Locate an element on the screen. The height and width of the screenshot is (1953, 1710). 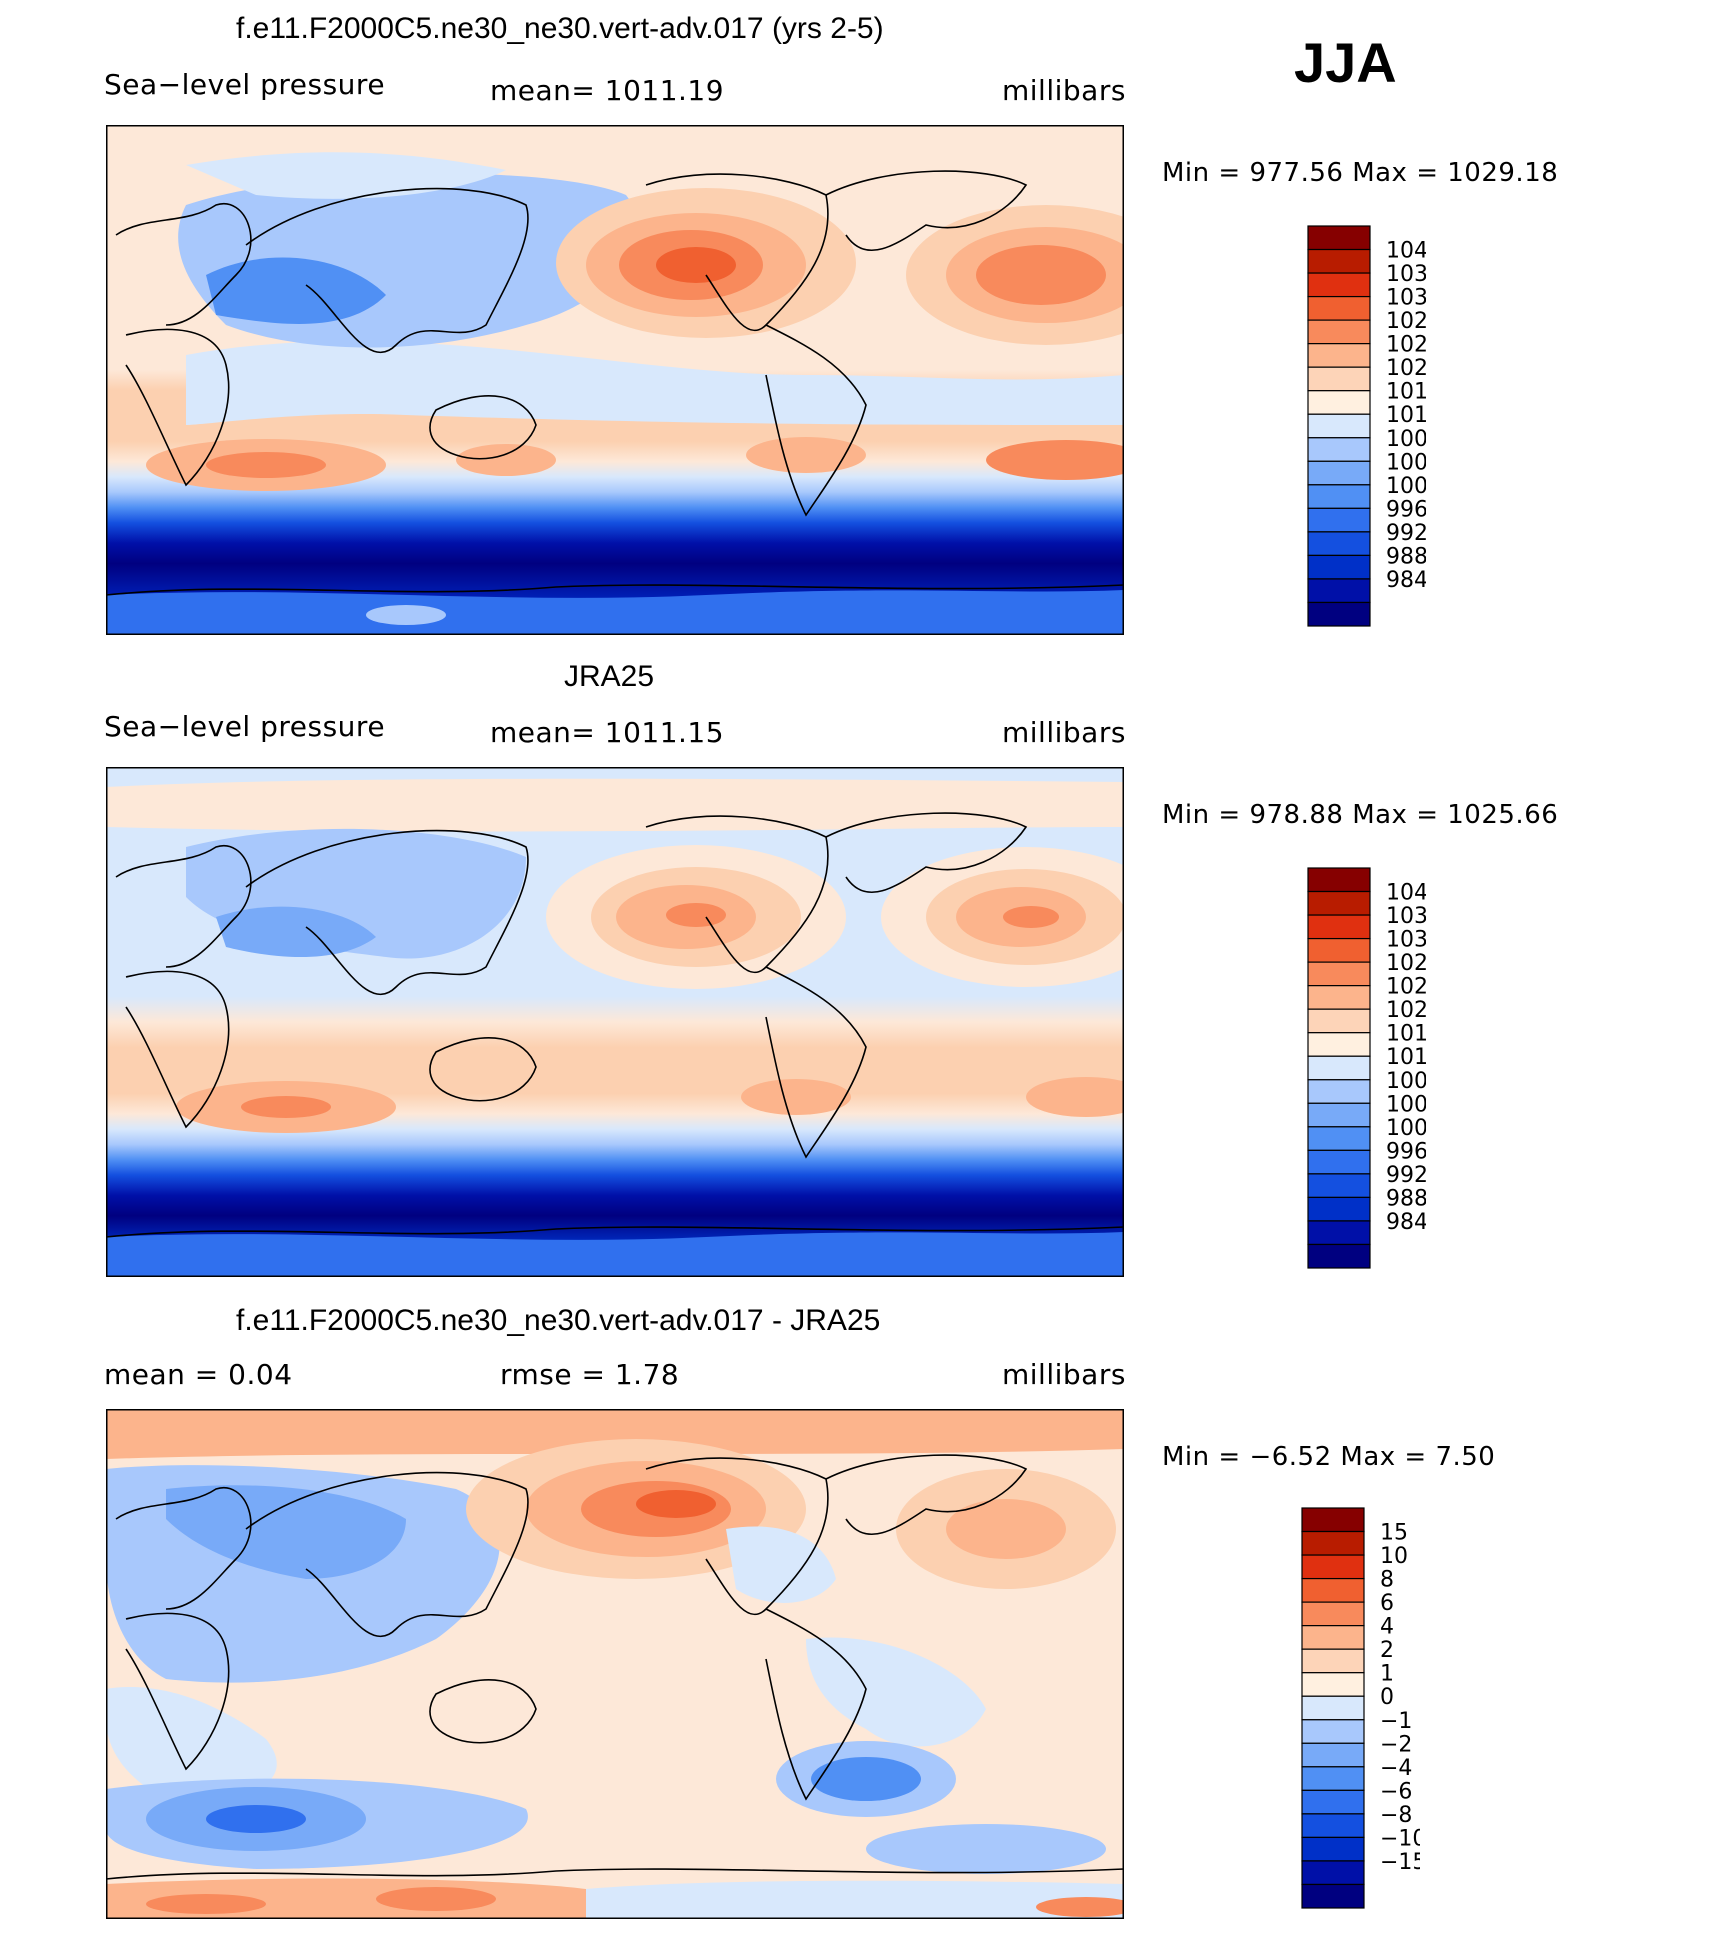
colorbar-tick-label: −6 is located at coordinates (1396, 1791).